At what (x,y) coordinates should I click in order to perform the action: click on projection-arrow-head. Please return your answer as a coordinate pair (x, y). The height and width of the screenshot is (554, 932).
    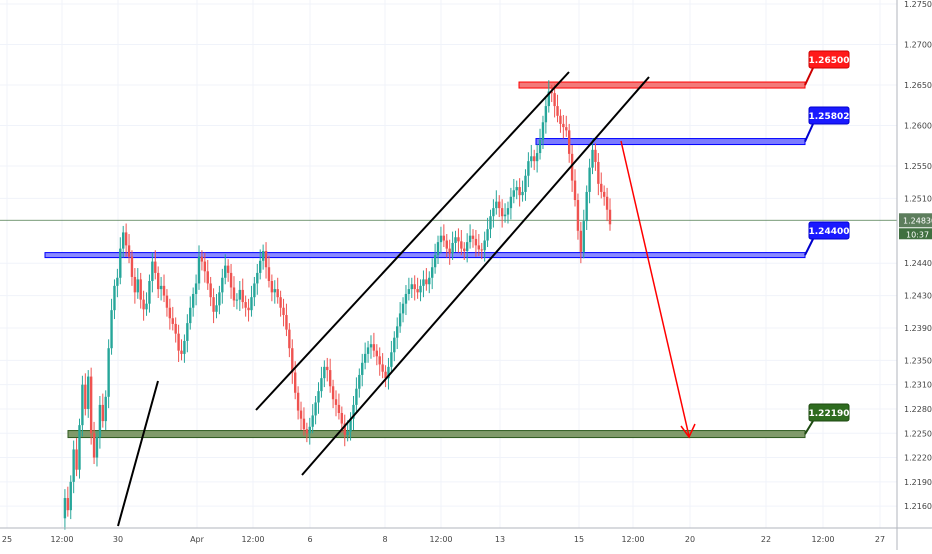
    Looking at the image, I should click on (688, 431).